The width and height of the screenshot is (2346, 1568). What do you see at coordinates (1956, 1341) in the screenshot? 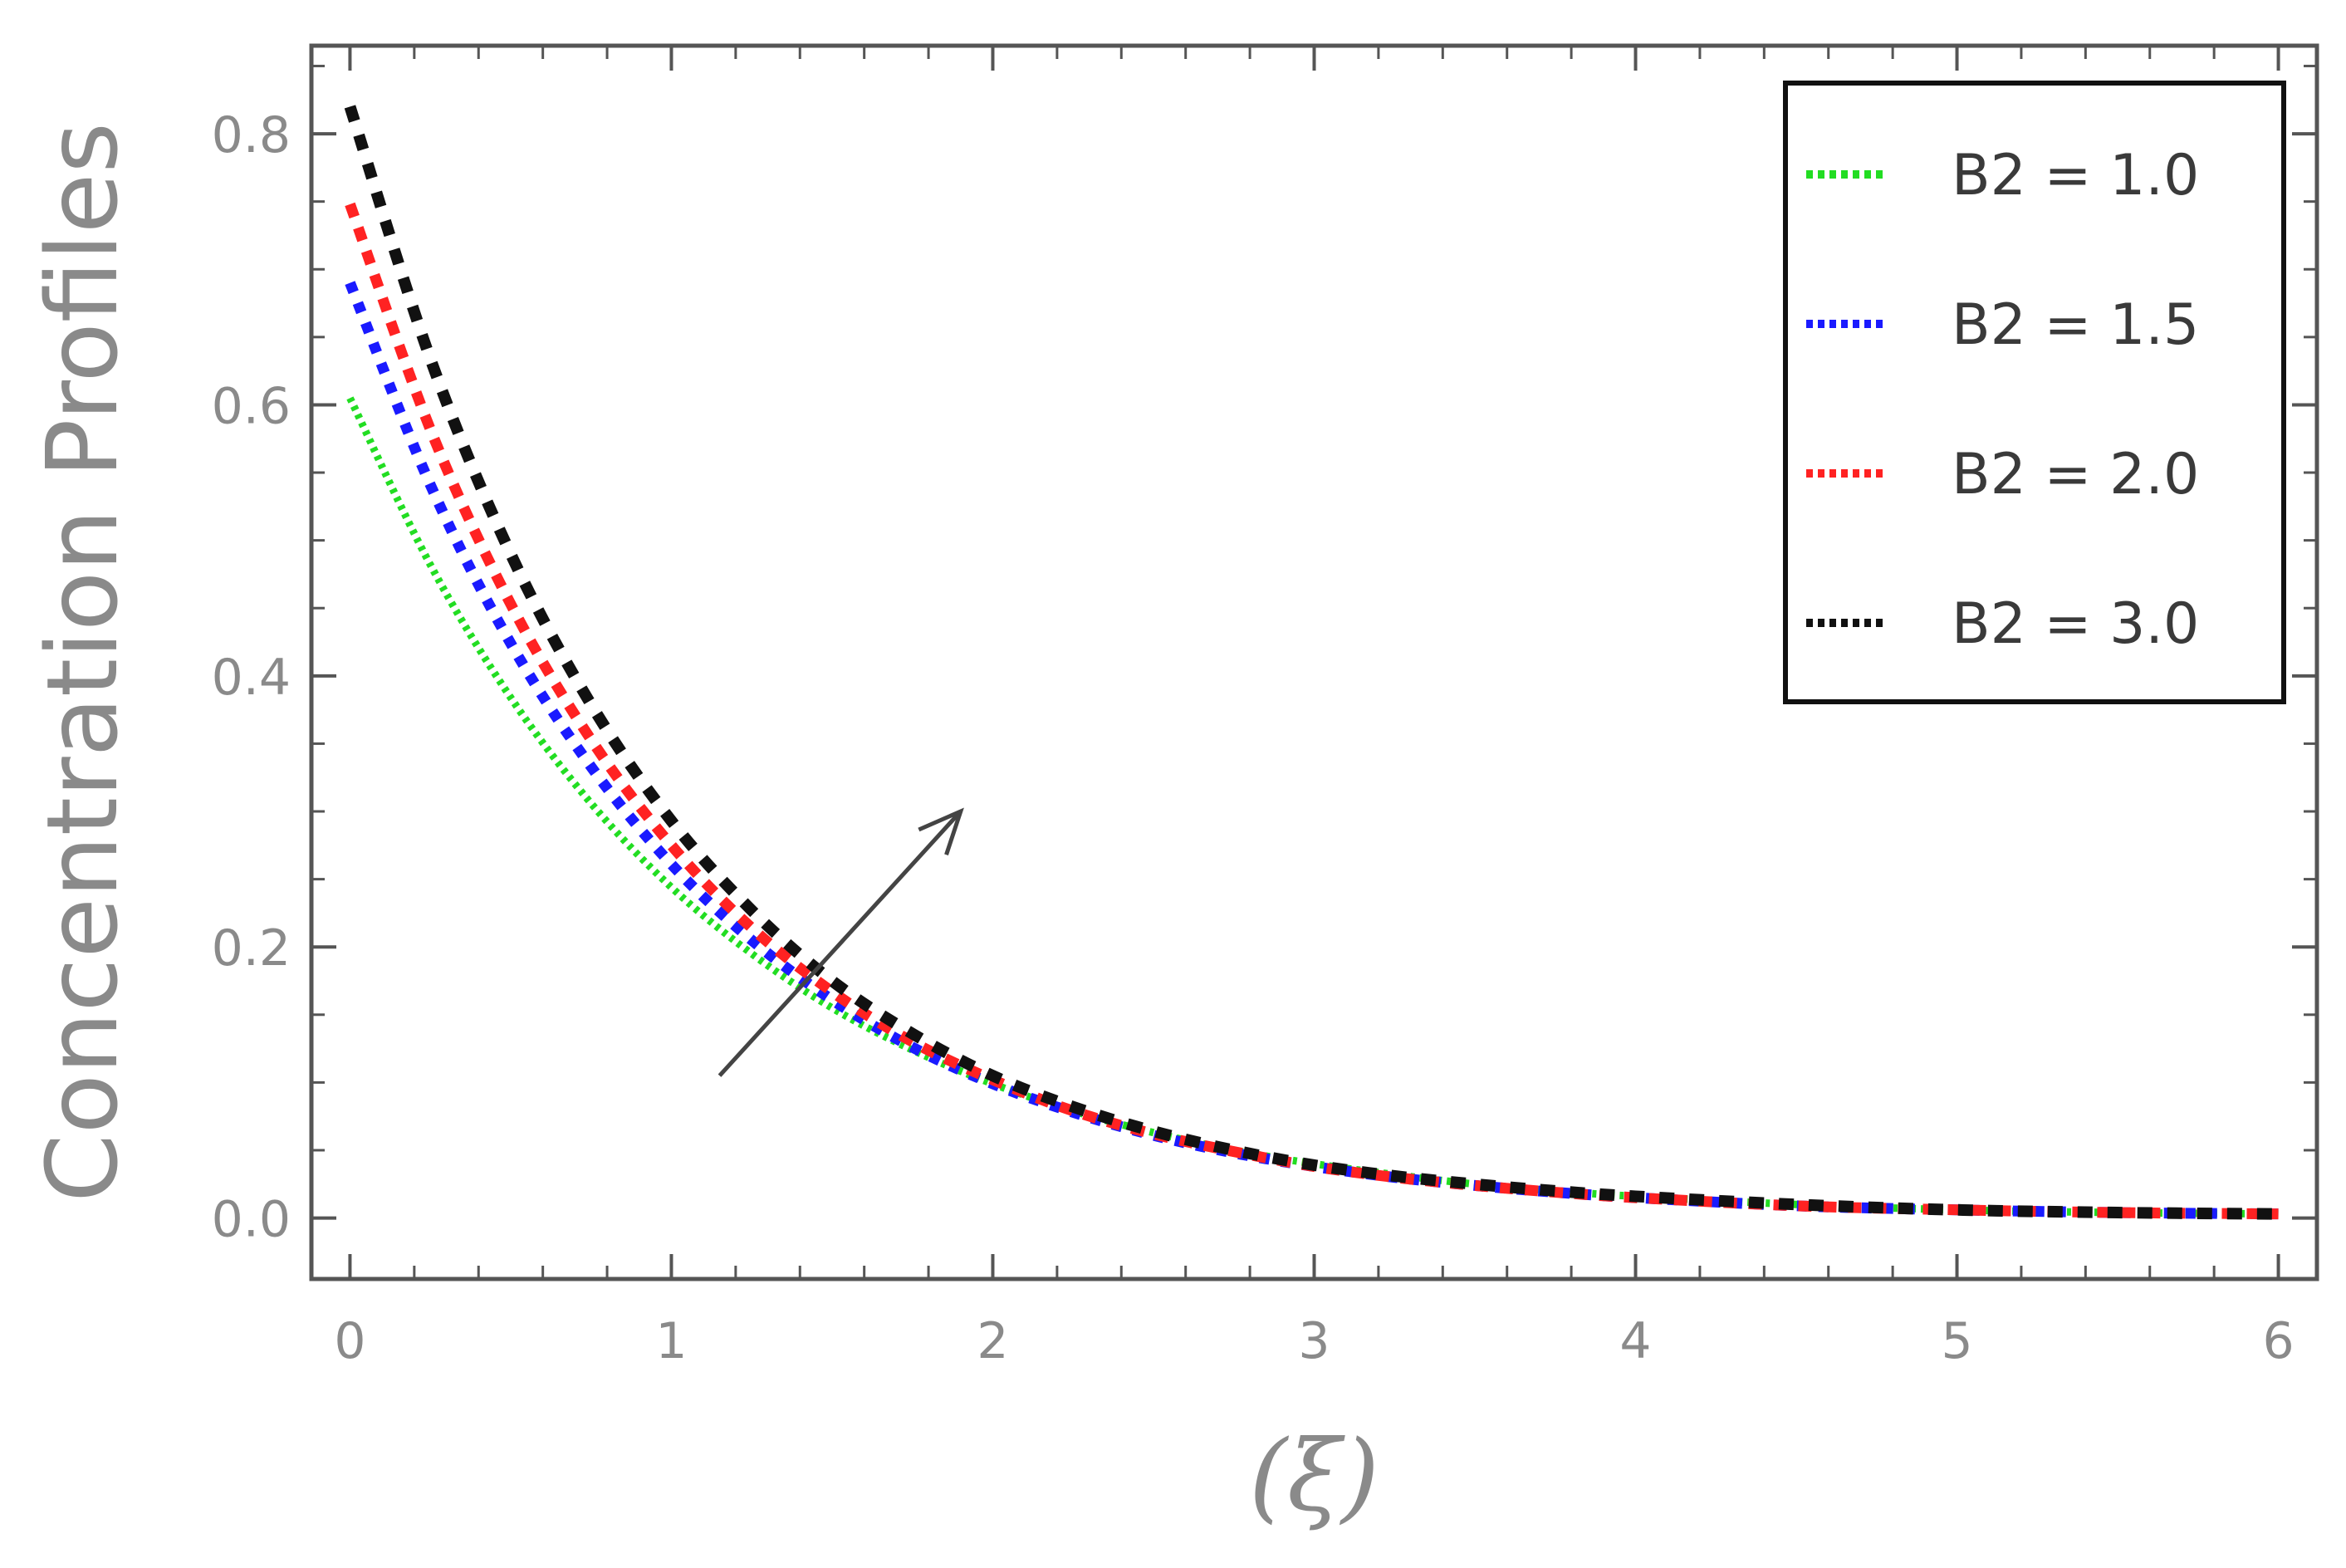
I see `x-tick-label: 5` at bounding box center [1956, 1341].